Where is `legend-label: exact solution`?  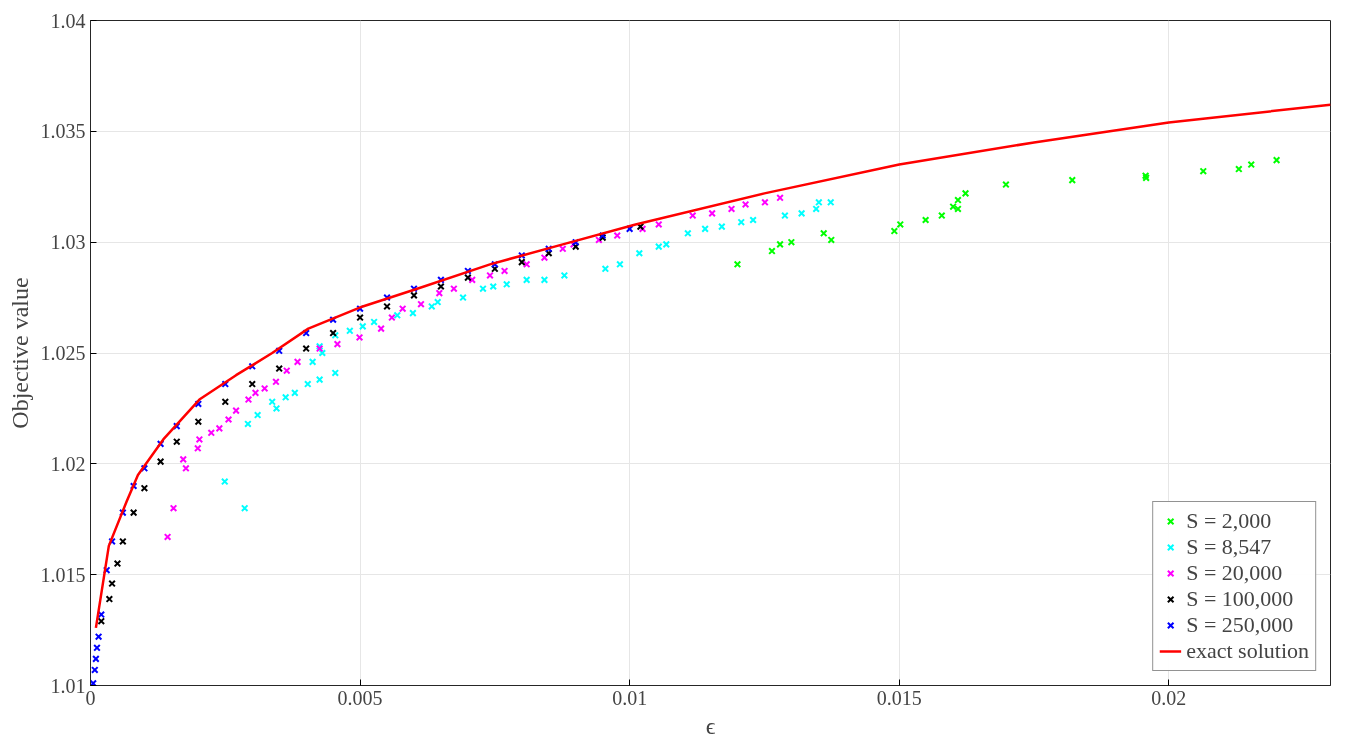 legend-label: exact solution is located at coordinates (1247, 651).